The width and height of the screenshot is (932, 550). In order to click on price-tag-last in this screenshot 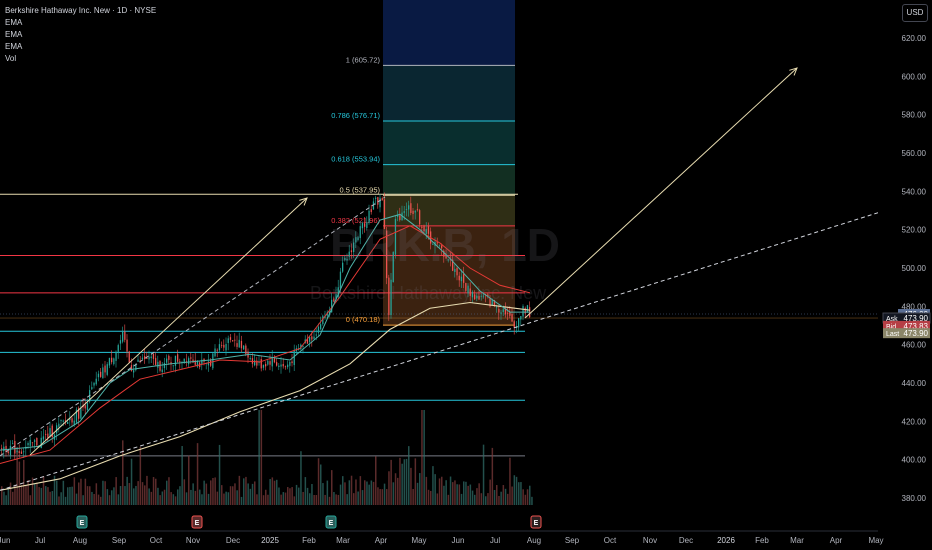, I will do `click(906, 333)`.